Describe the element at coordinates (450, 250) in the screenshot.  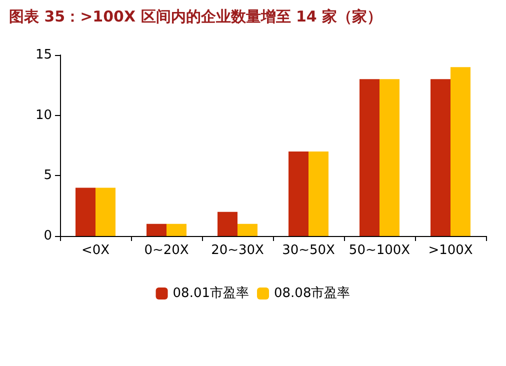
I see `x-tick-label: >100X` at that location.